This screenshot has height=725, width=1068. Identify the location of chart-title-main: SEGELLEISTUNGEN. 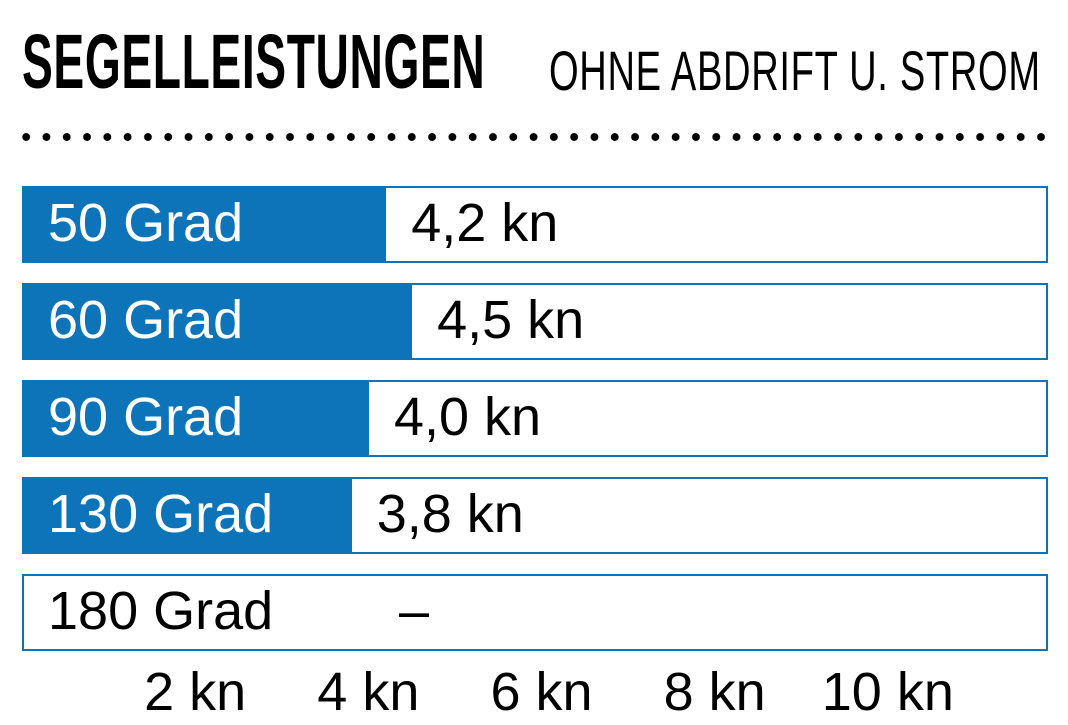
(254, 62).